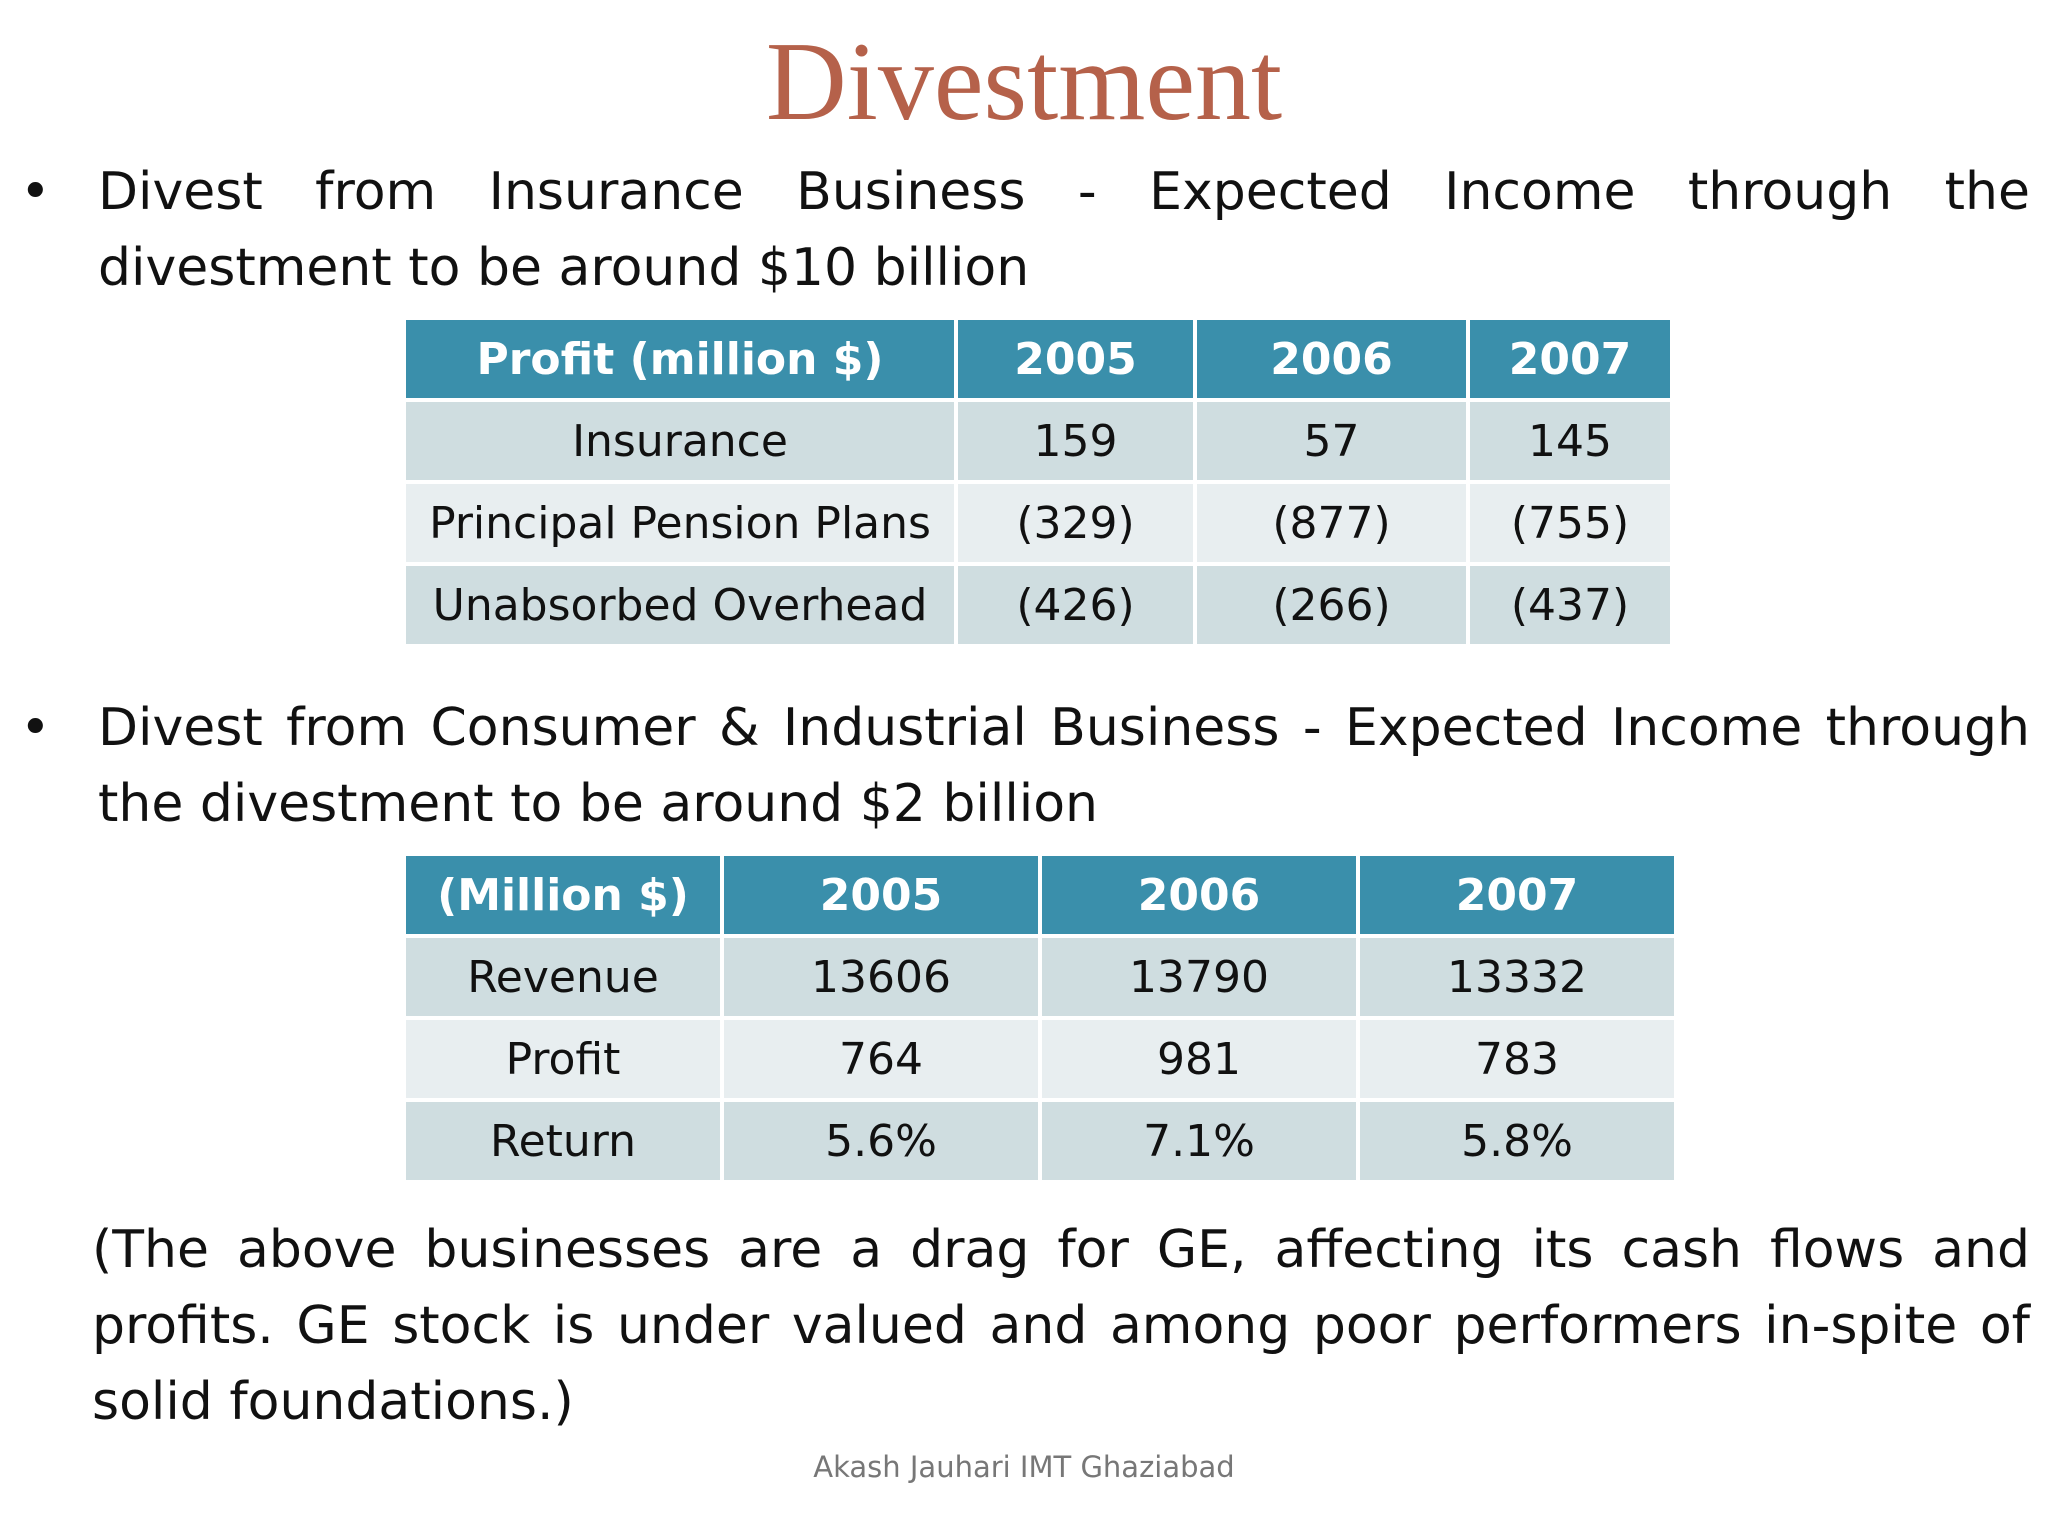 The image size is (2048, 1536). I want to click on table-cell: 13332, so click(1517, 977).